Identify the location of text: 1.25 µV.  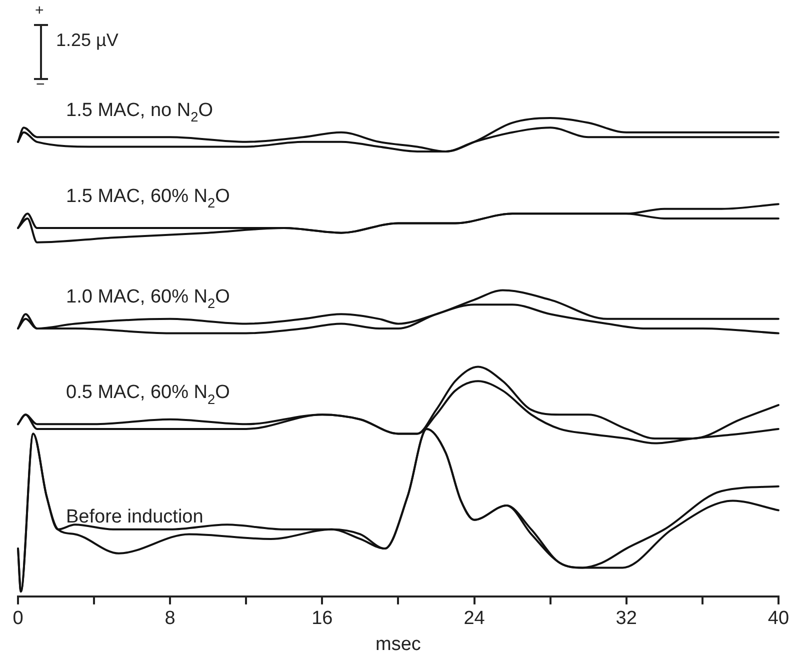
(87, 40).